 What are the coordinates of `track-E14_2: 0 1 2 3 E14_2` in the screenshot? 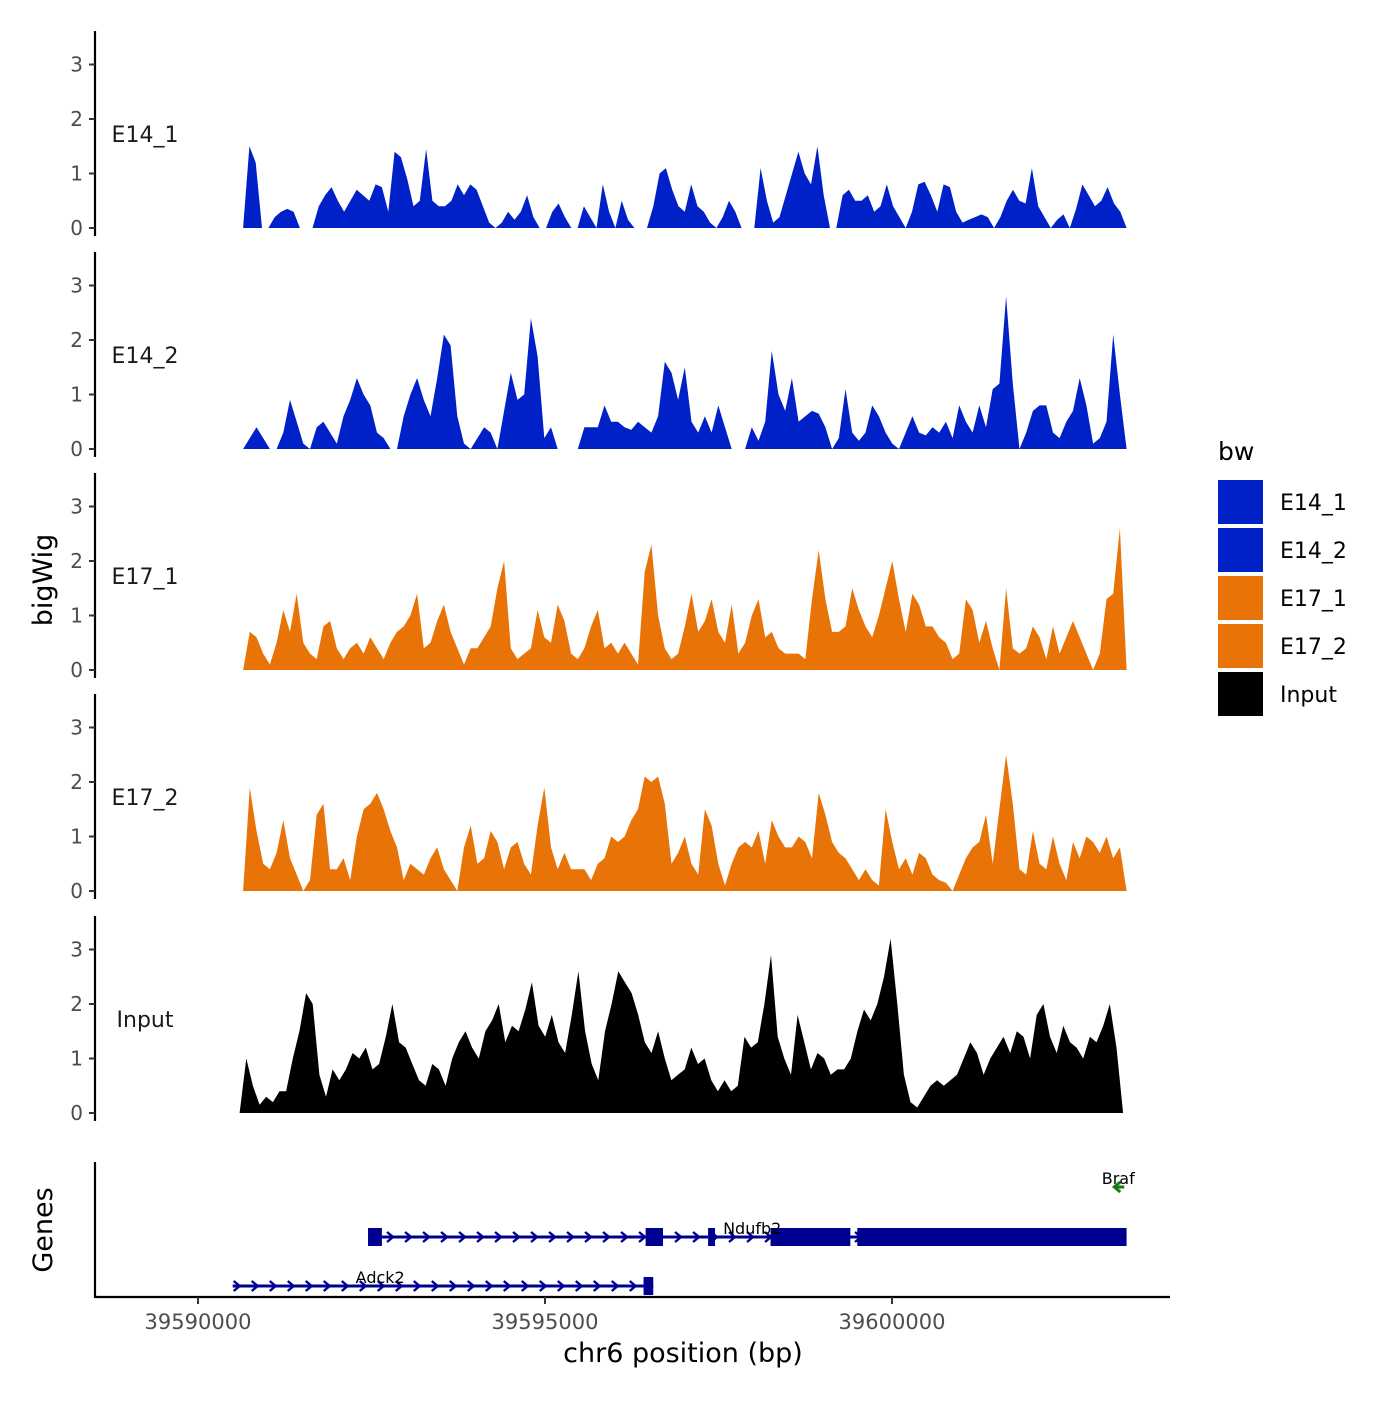 It's located at (598, 356).